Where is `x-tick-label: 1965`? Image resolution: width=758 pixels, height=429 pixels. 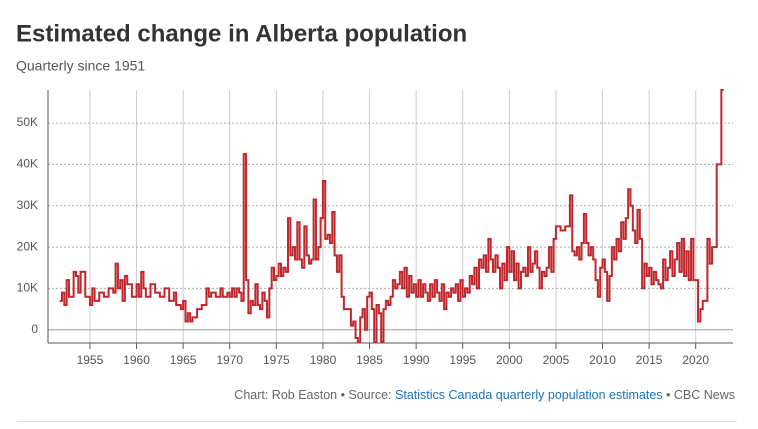 x-tick-label: 1965 is located at coordinates (183, 360).